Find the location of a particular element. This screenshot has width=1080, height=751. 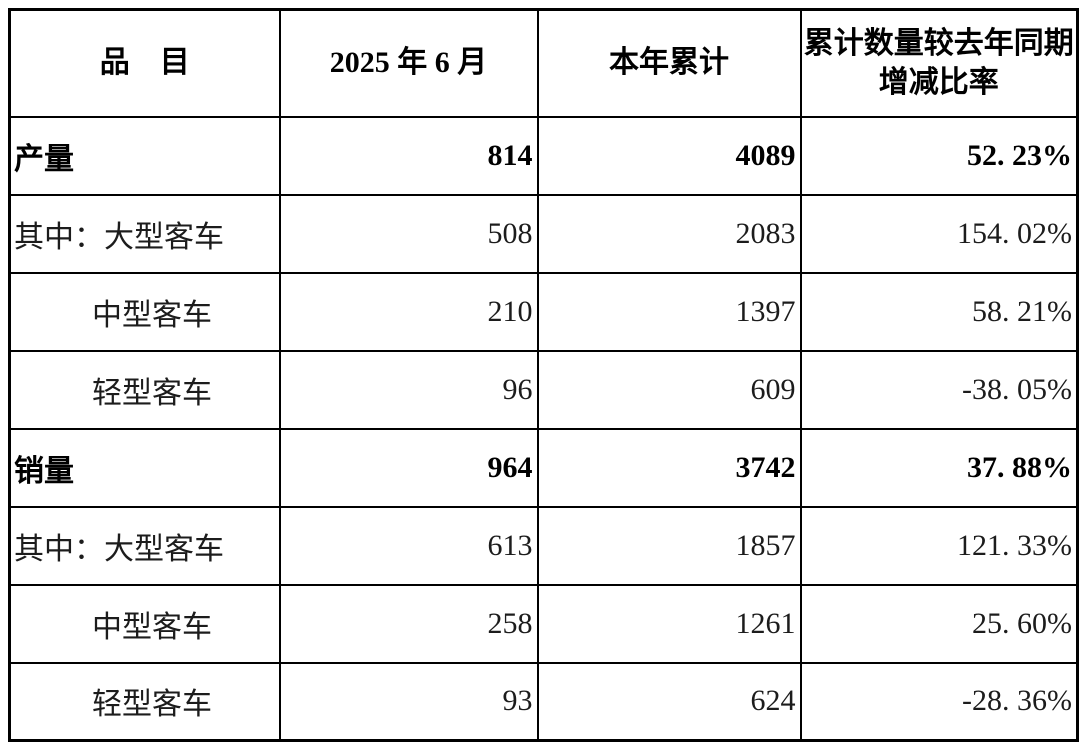

table-row-production-medium: 中型客车 210 1397 58. 21% is located at coordinates (543, 311).